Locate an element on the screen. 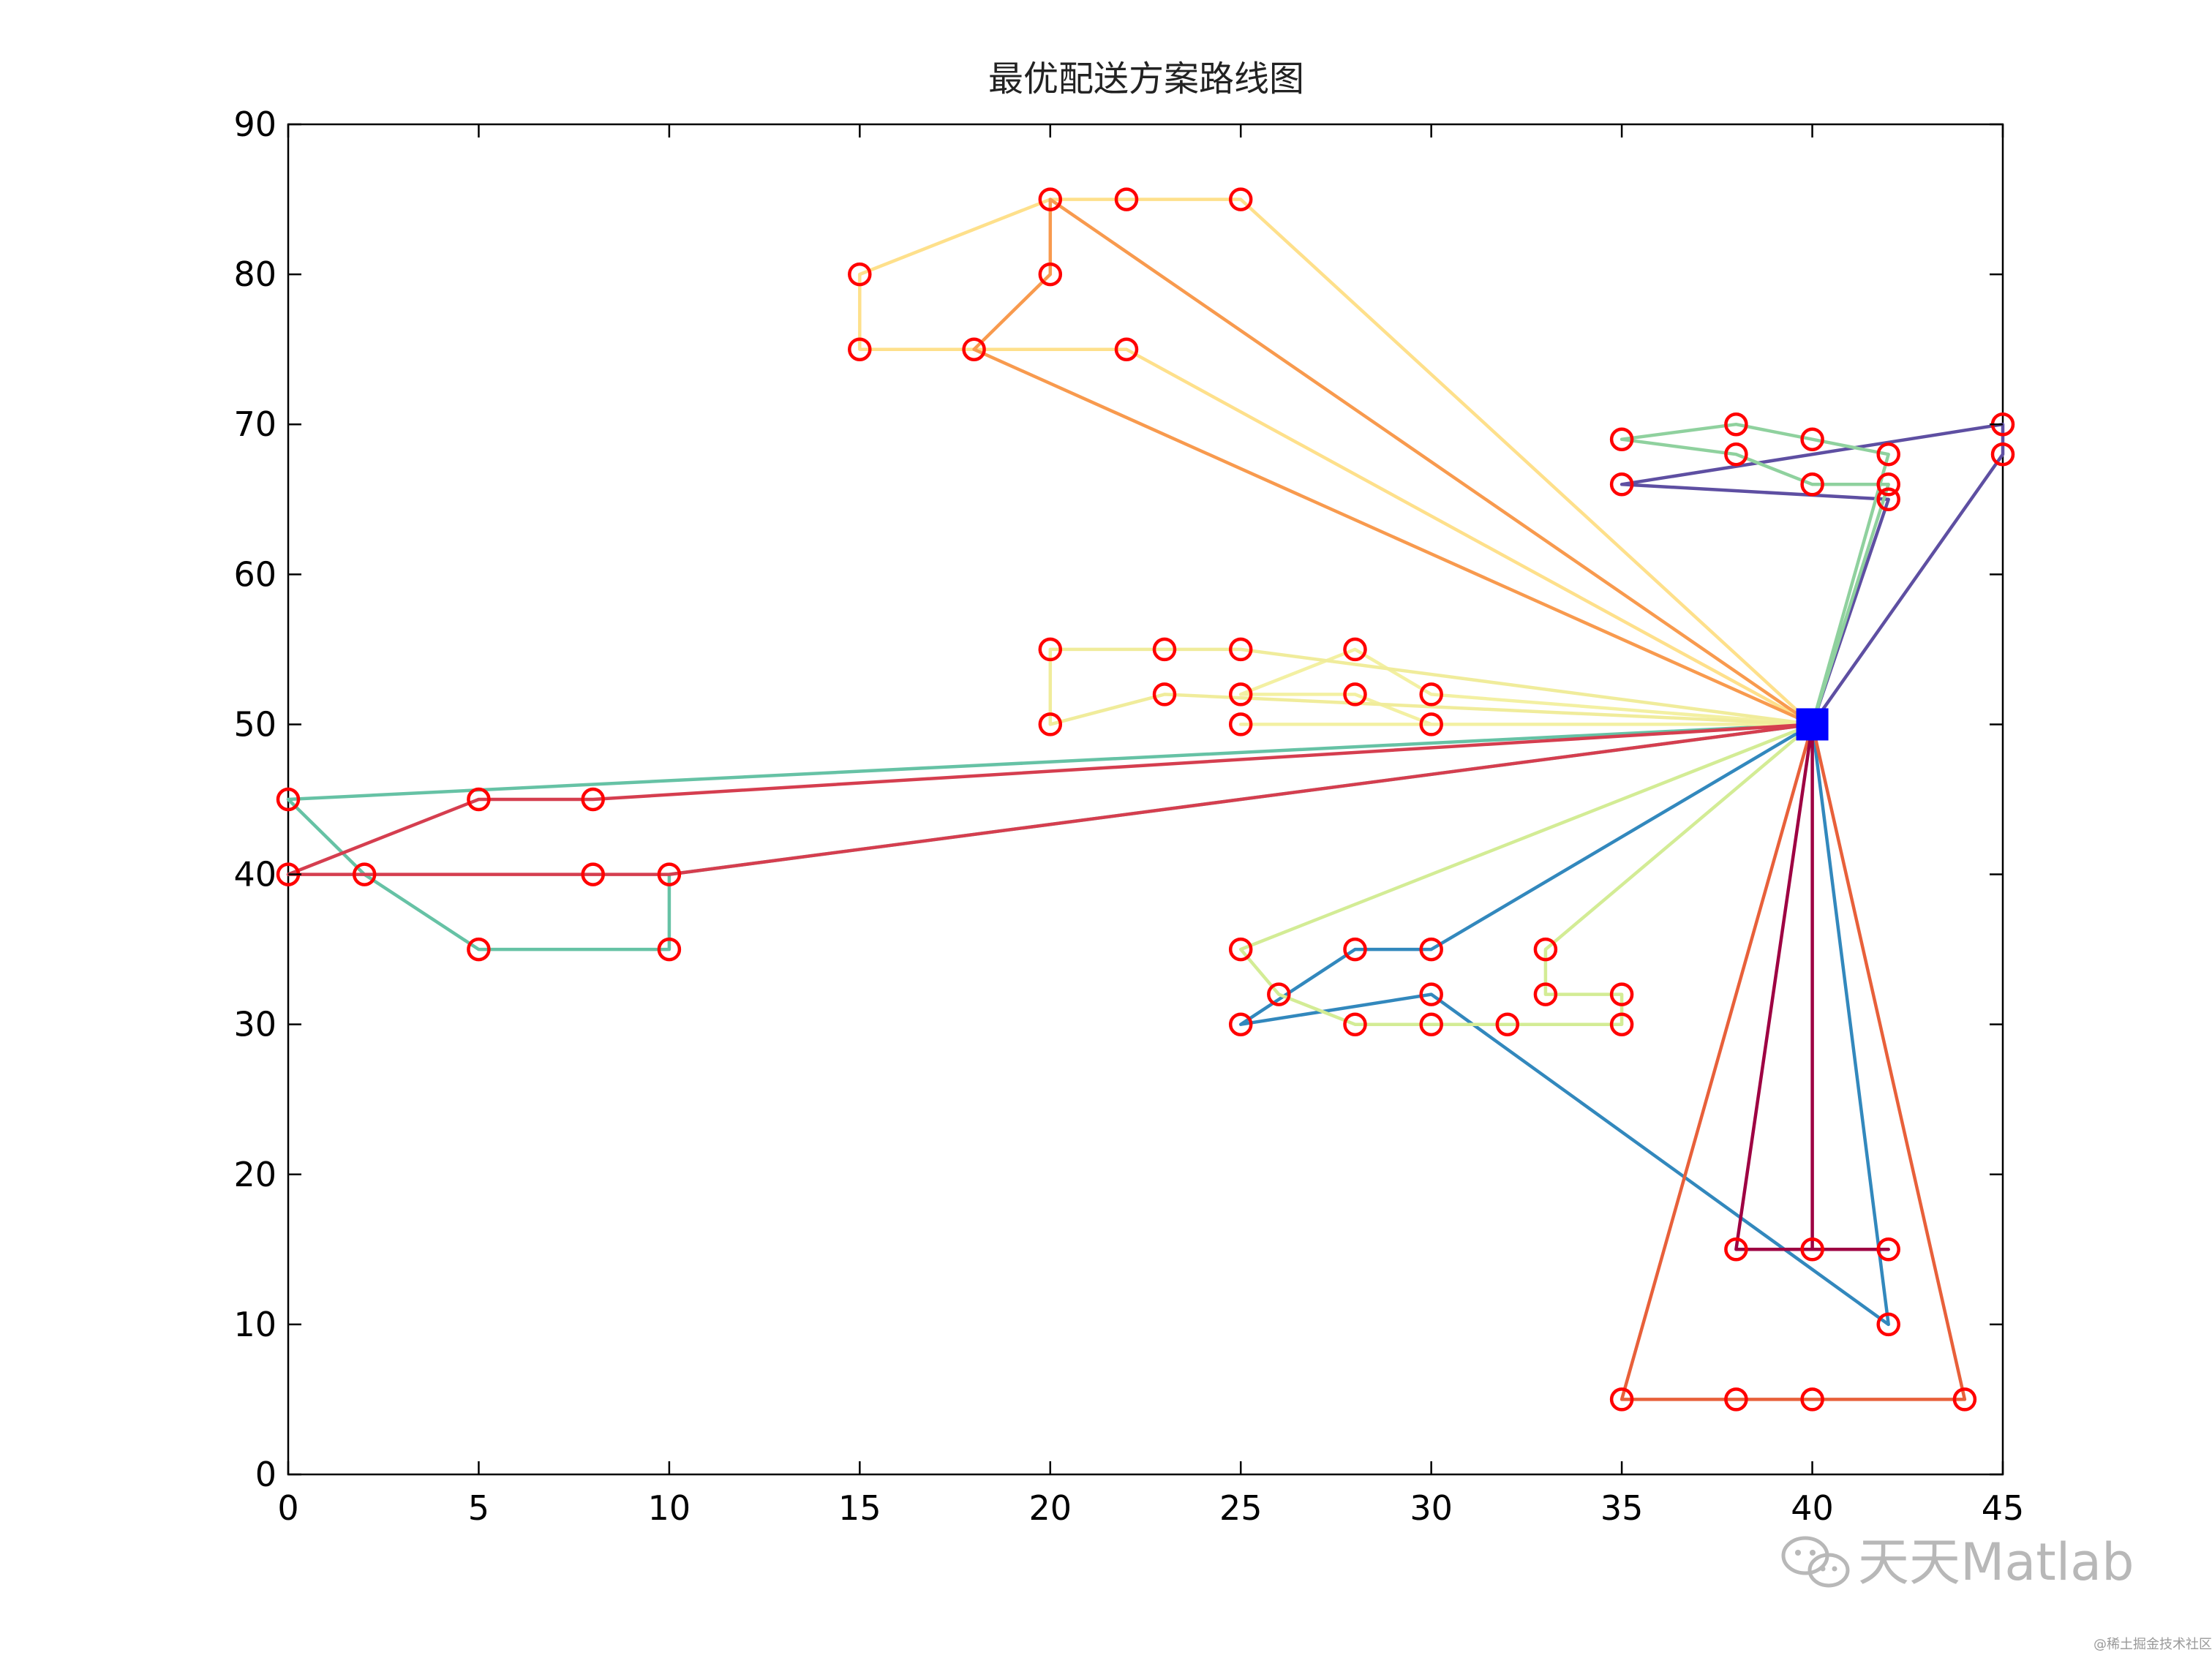  wechat-icon is located at coordinates (1816, 1562).